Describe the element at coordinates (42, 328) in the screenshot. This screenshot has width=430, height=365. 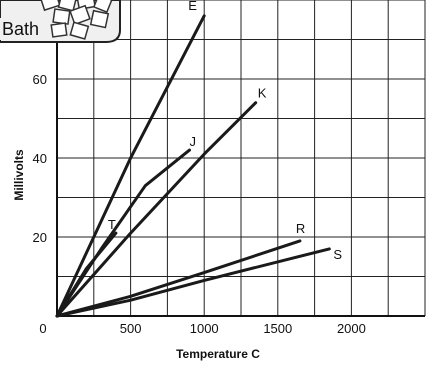
I see `x-tick-label: 0` at that location.